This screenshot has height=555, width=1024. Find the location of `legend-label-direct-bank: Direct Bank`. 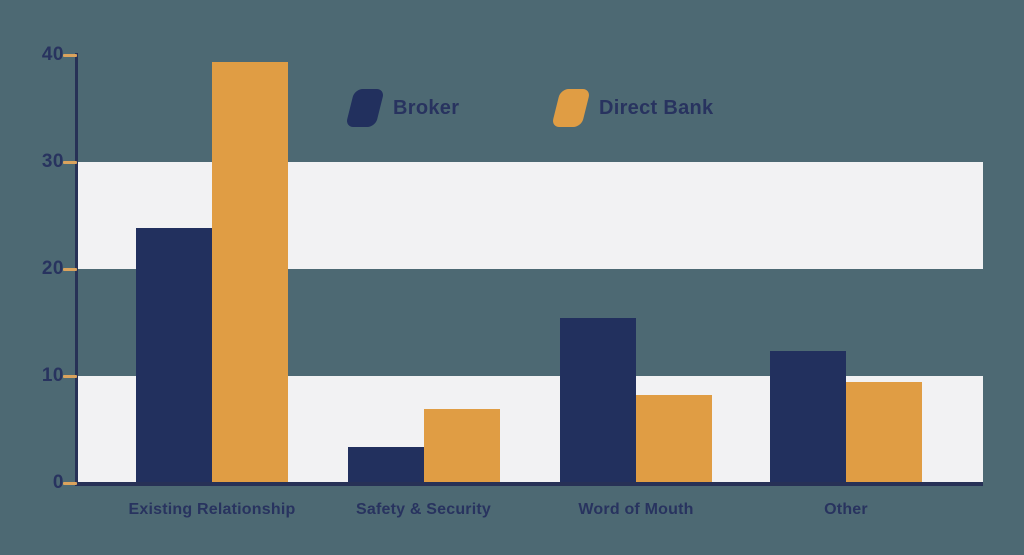

legend-label-direct-bank: Direct Bank is located at coordinates (656, 107).